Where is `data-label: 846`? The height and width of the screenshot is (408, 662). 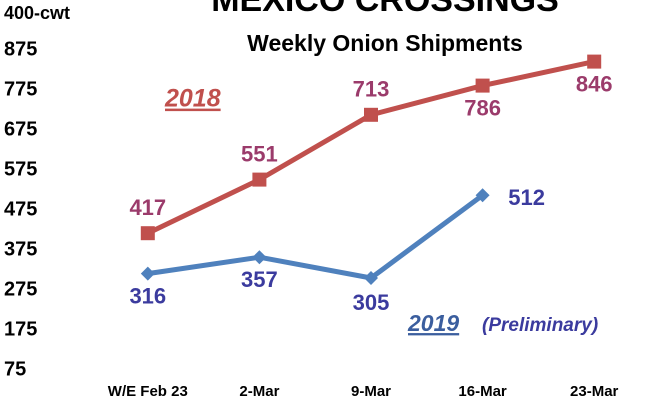
data-label: 846 is located at coordinates (594, 83).